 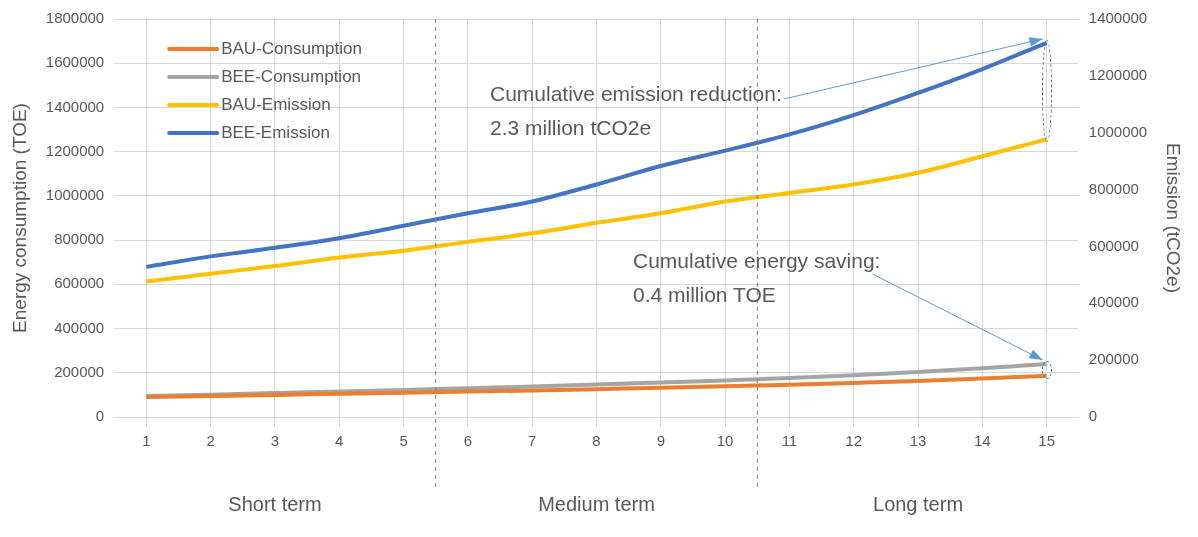 What do you see at coordinates (100, 416) in the screenshot?
I see `y-tick-label: 0` at bounding box center [100, 416].